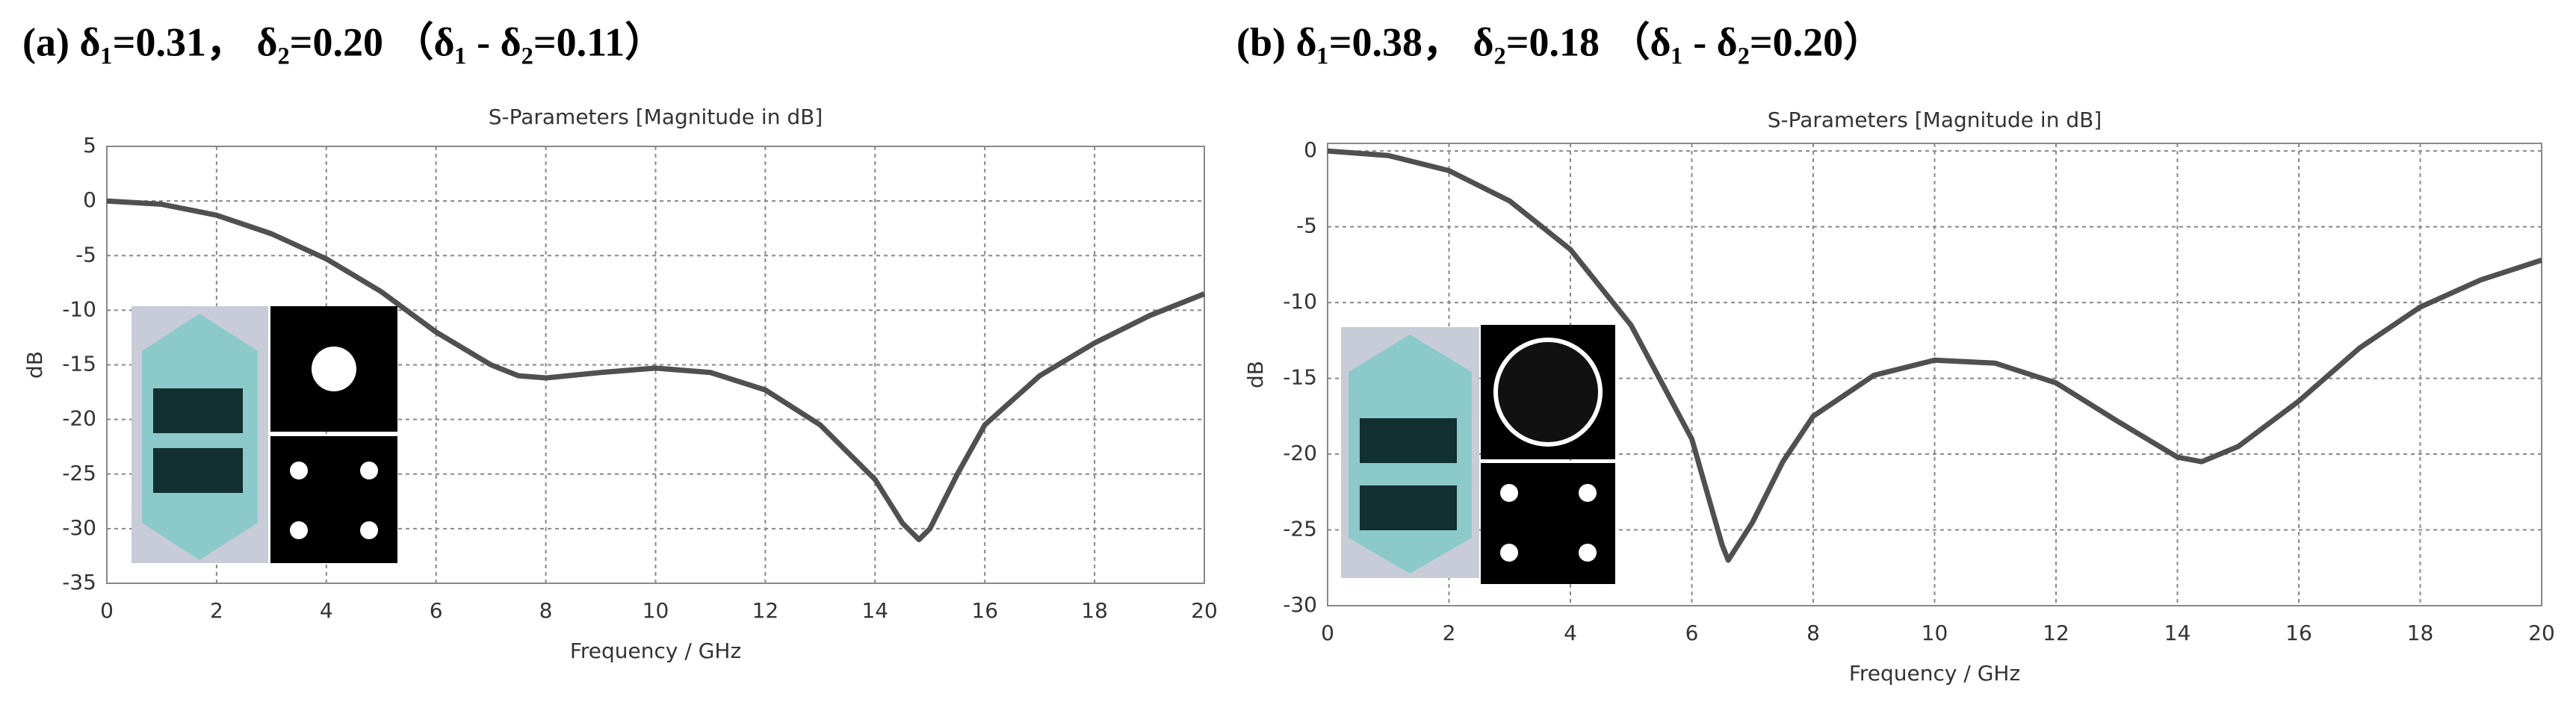 This screenshot has height=708, width=2576. I want to click on panel-heading: (a) δ₁=0.31， δ₂=0.20 （δ₁ - δ₂=0.11）, so click(343, 41).